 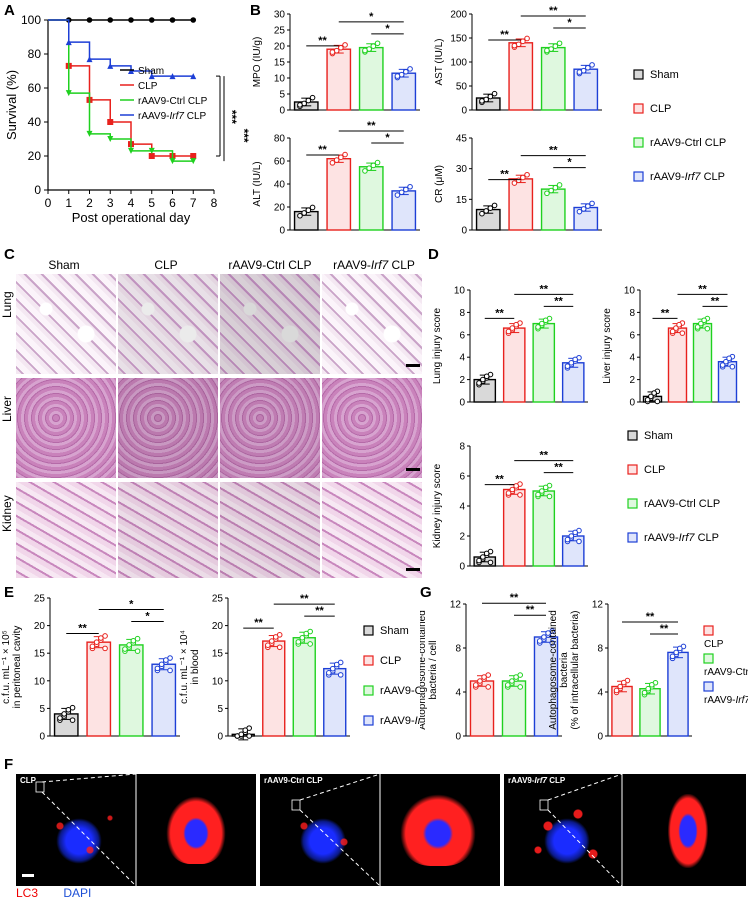 I want to click on micrograph-lung-ctrl, so click(x=270, y=324).